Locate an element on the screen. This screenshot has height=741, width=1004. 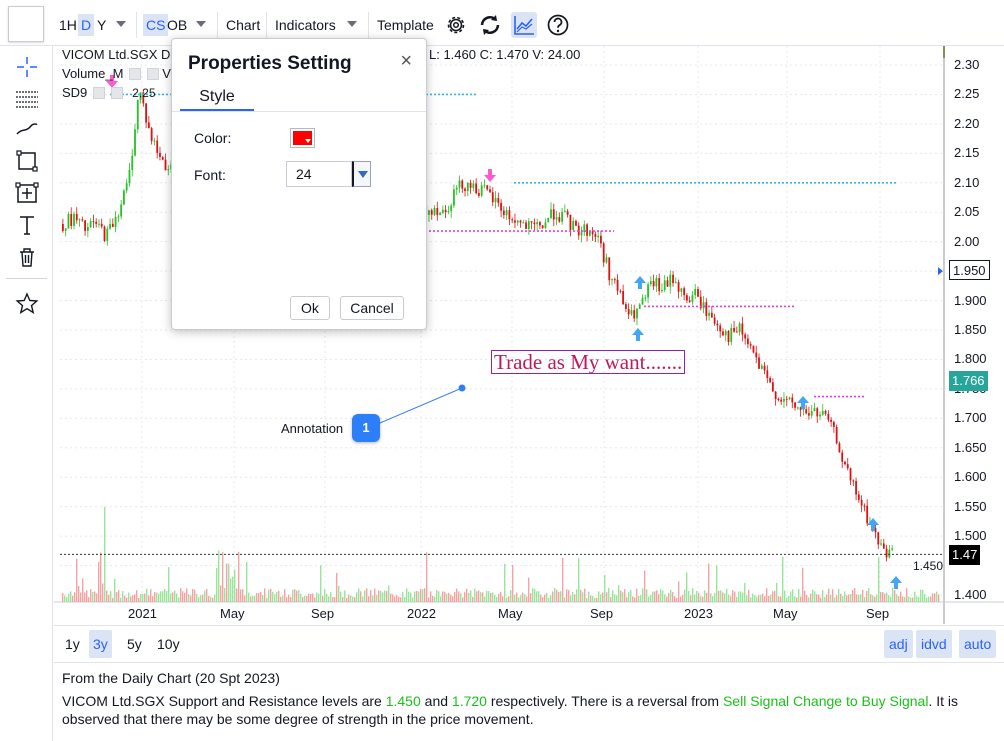
chart-type-ob-button: OB is located at coordinates (177, 25).